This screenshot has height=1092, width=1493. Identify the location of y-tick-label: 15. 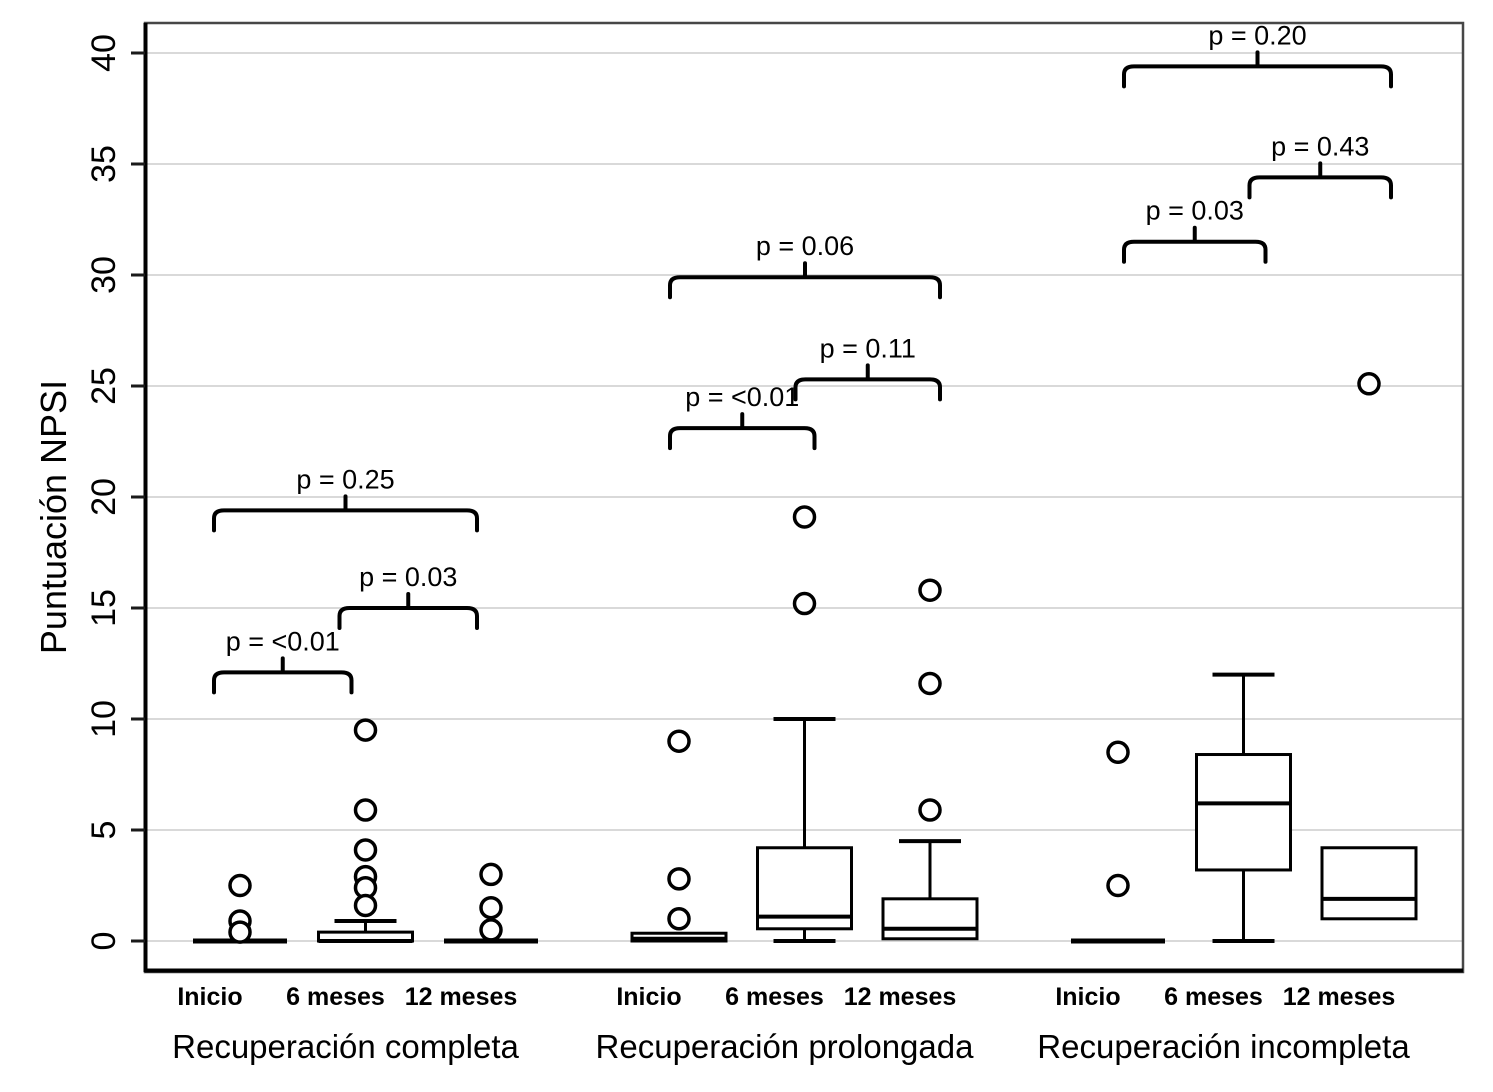
(104, 608).